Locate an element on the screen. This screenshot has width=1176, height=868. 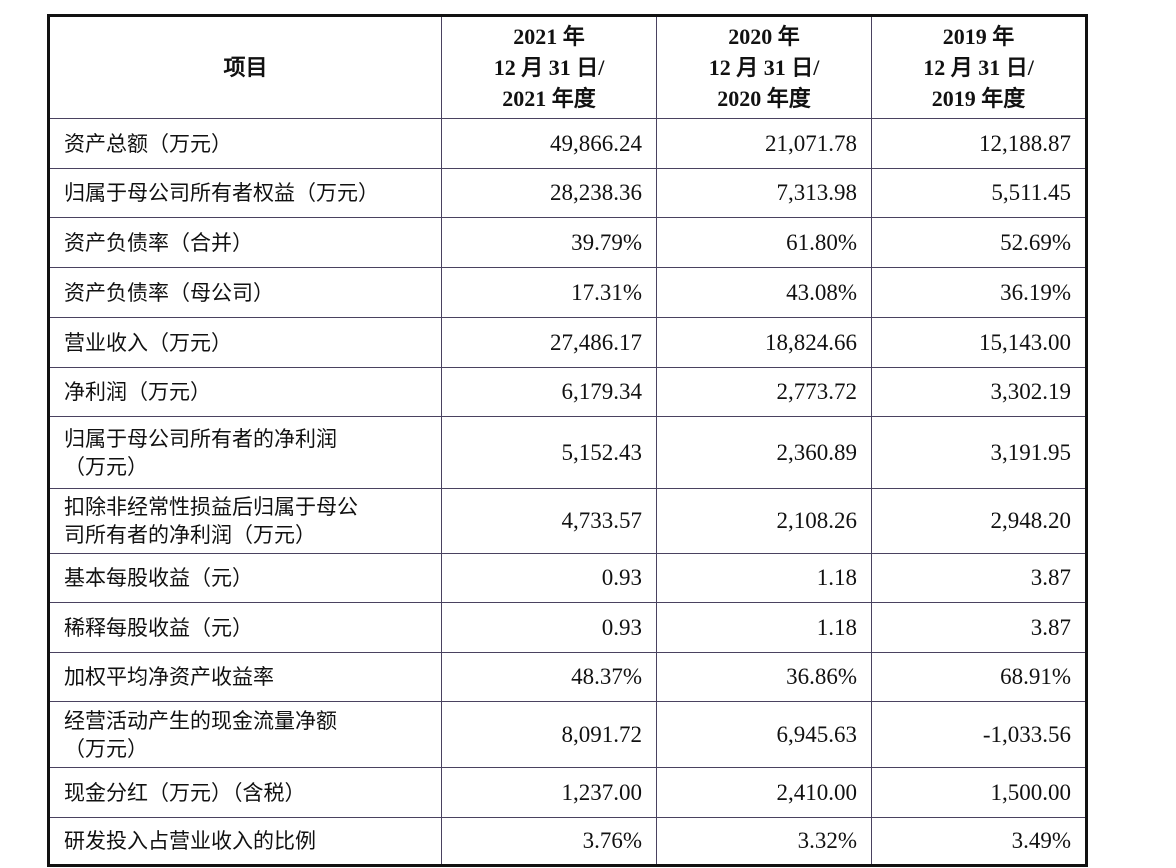
row-label-line: 资产负债率（母公司） is located at coordinates (169, 292).